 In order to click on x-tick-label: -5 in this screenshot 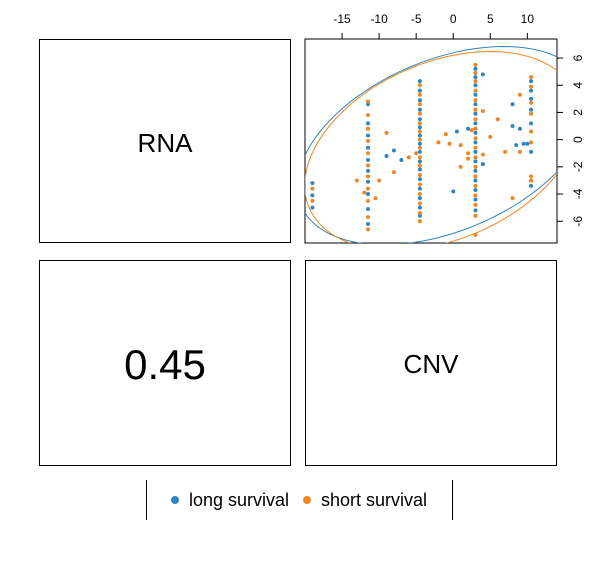, I will do `click(416, 19)`.